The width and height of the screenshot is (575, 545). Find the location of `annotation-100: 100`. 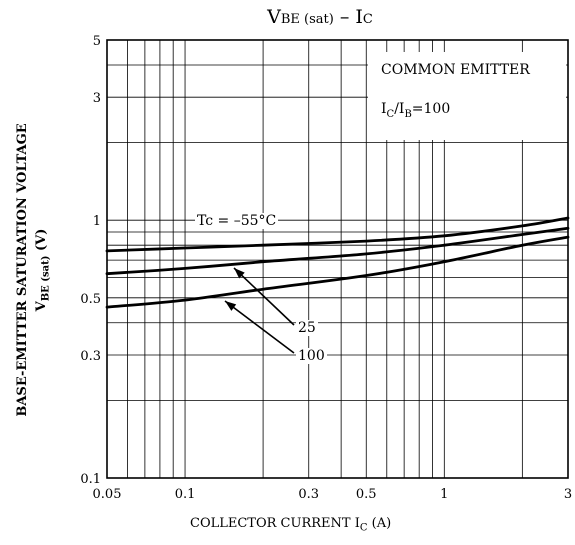

annotation-100: 100 is located at coordinates (311, 356).